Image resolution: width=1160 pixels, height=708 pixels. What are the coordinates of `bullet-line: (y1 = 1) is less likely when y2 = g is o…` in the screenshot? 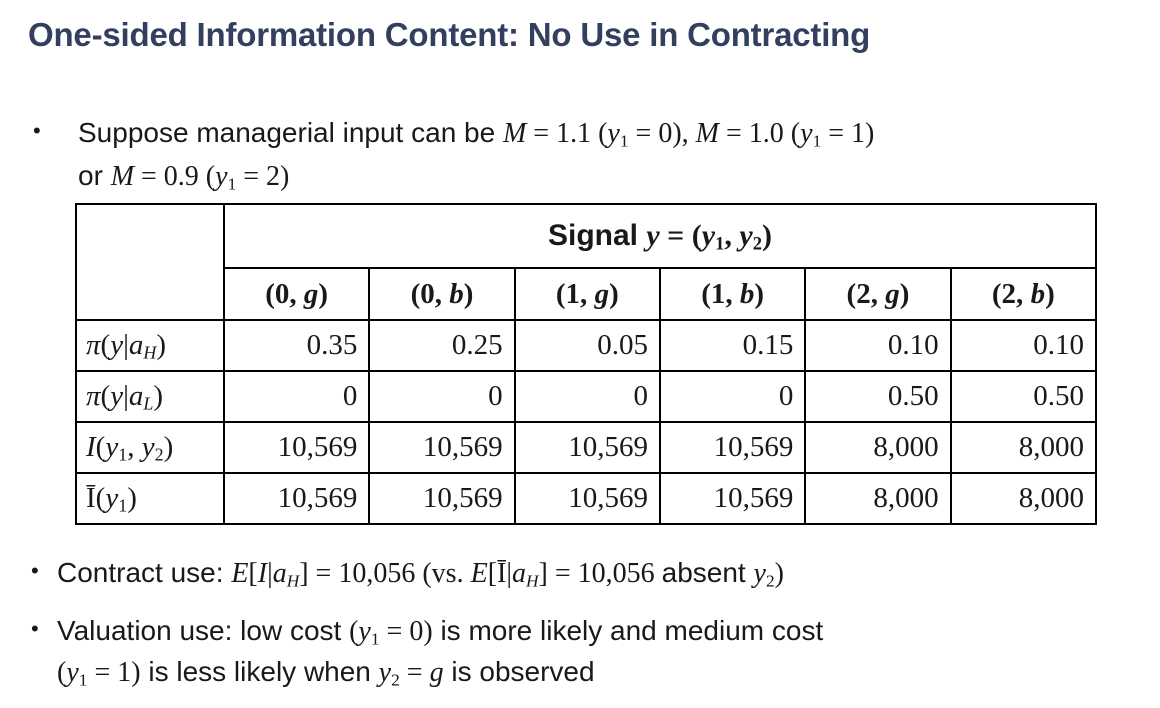 It's located at (326, 673).